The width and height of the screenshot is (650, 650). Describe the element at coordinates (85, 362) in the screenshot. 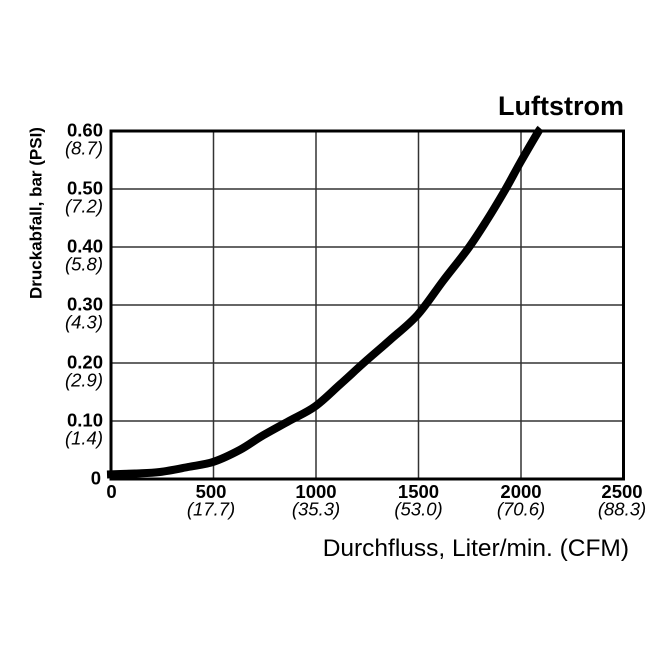

I see `svg-text: 0.20` at that location.